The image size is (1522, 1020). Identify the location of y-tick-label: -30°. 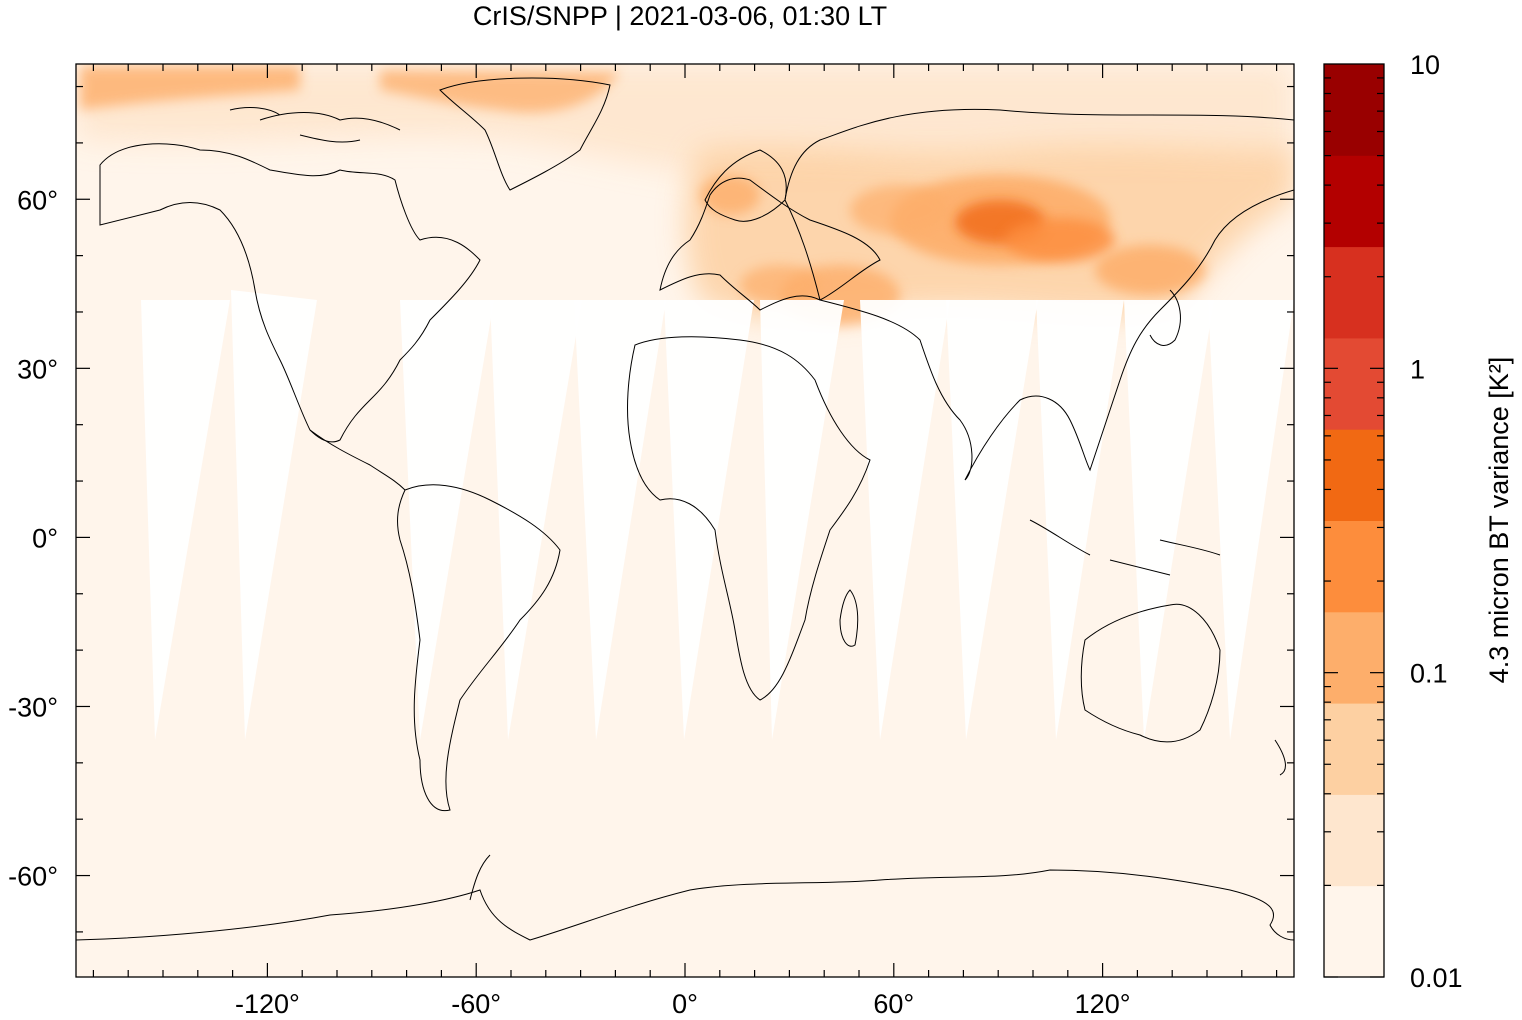
(33, 707).